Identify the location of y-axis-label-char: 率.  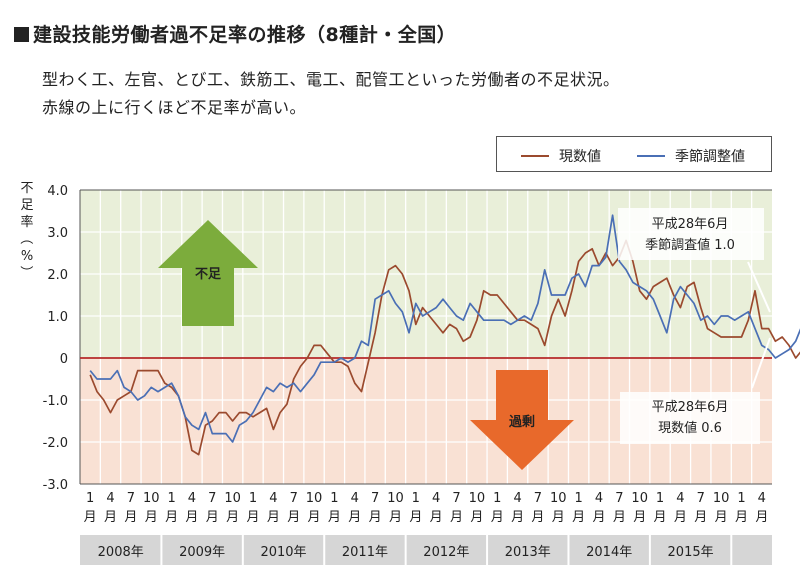
(26, 222).